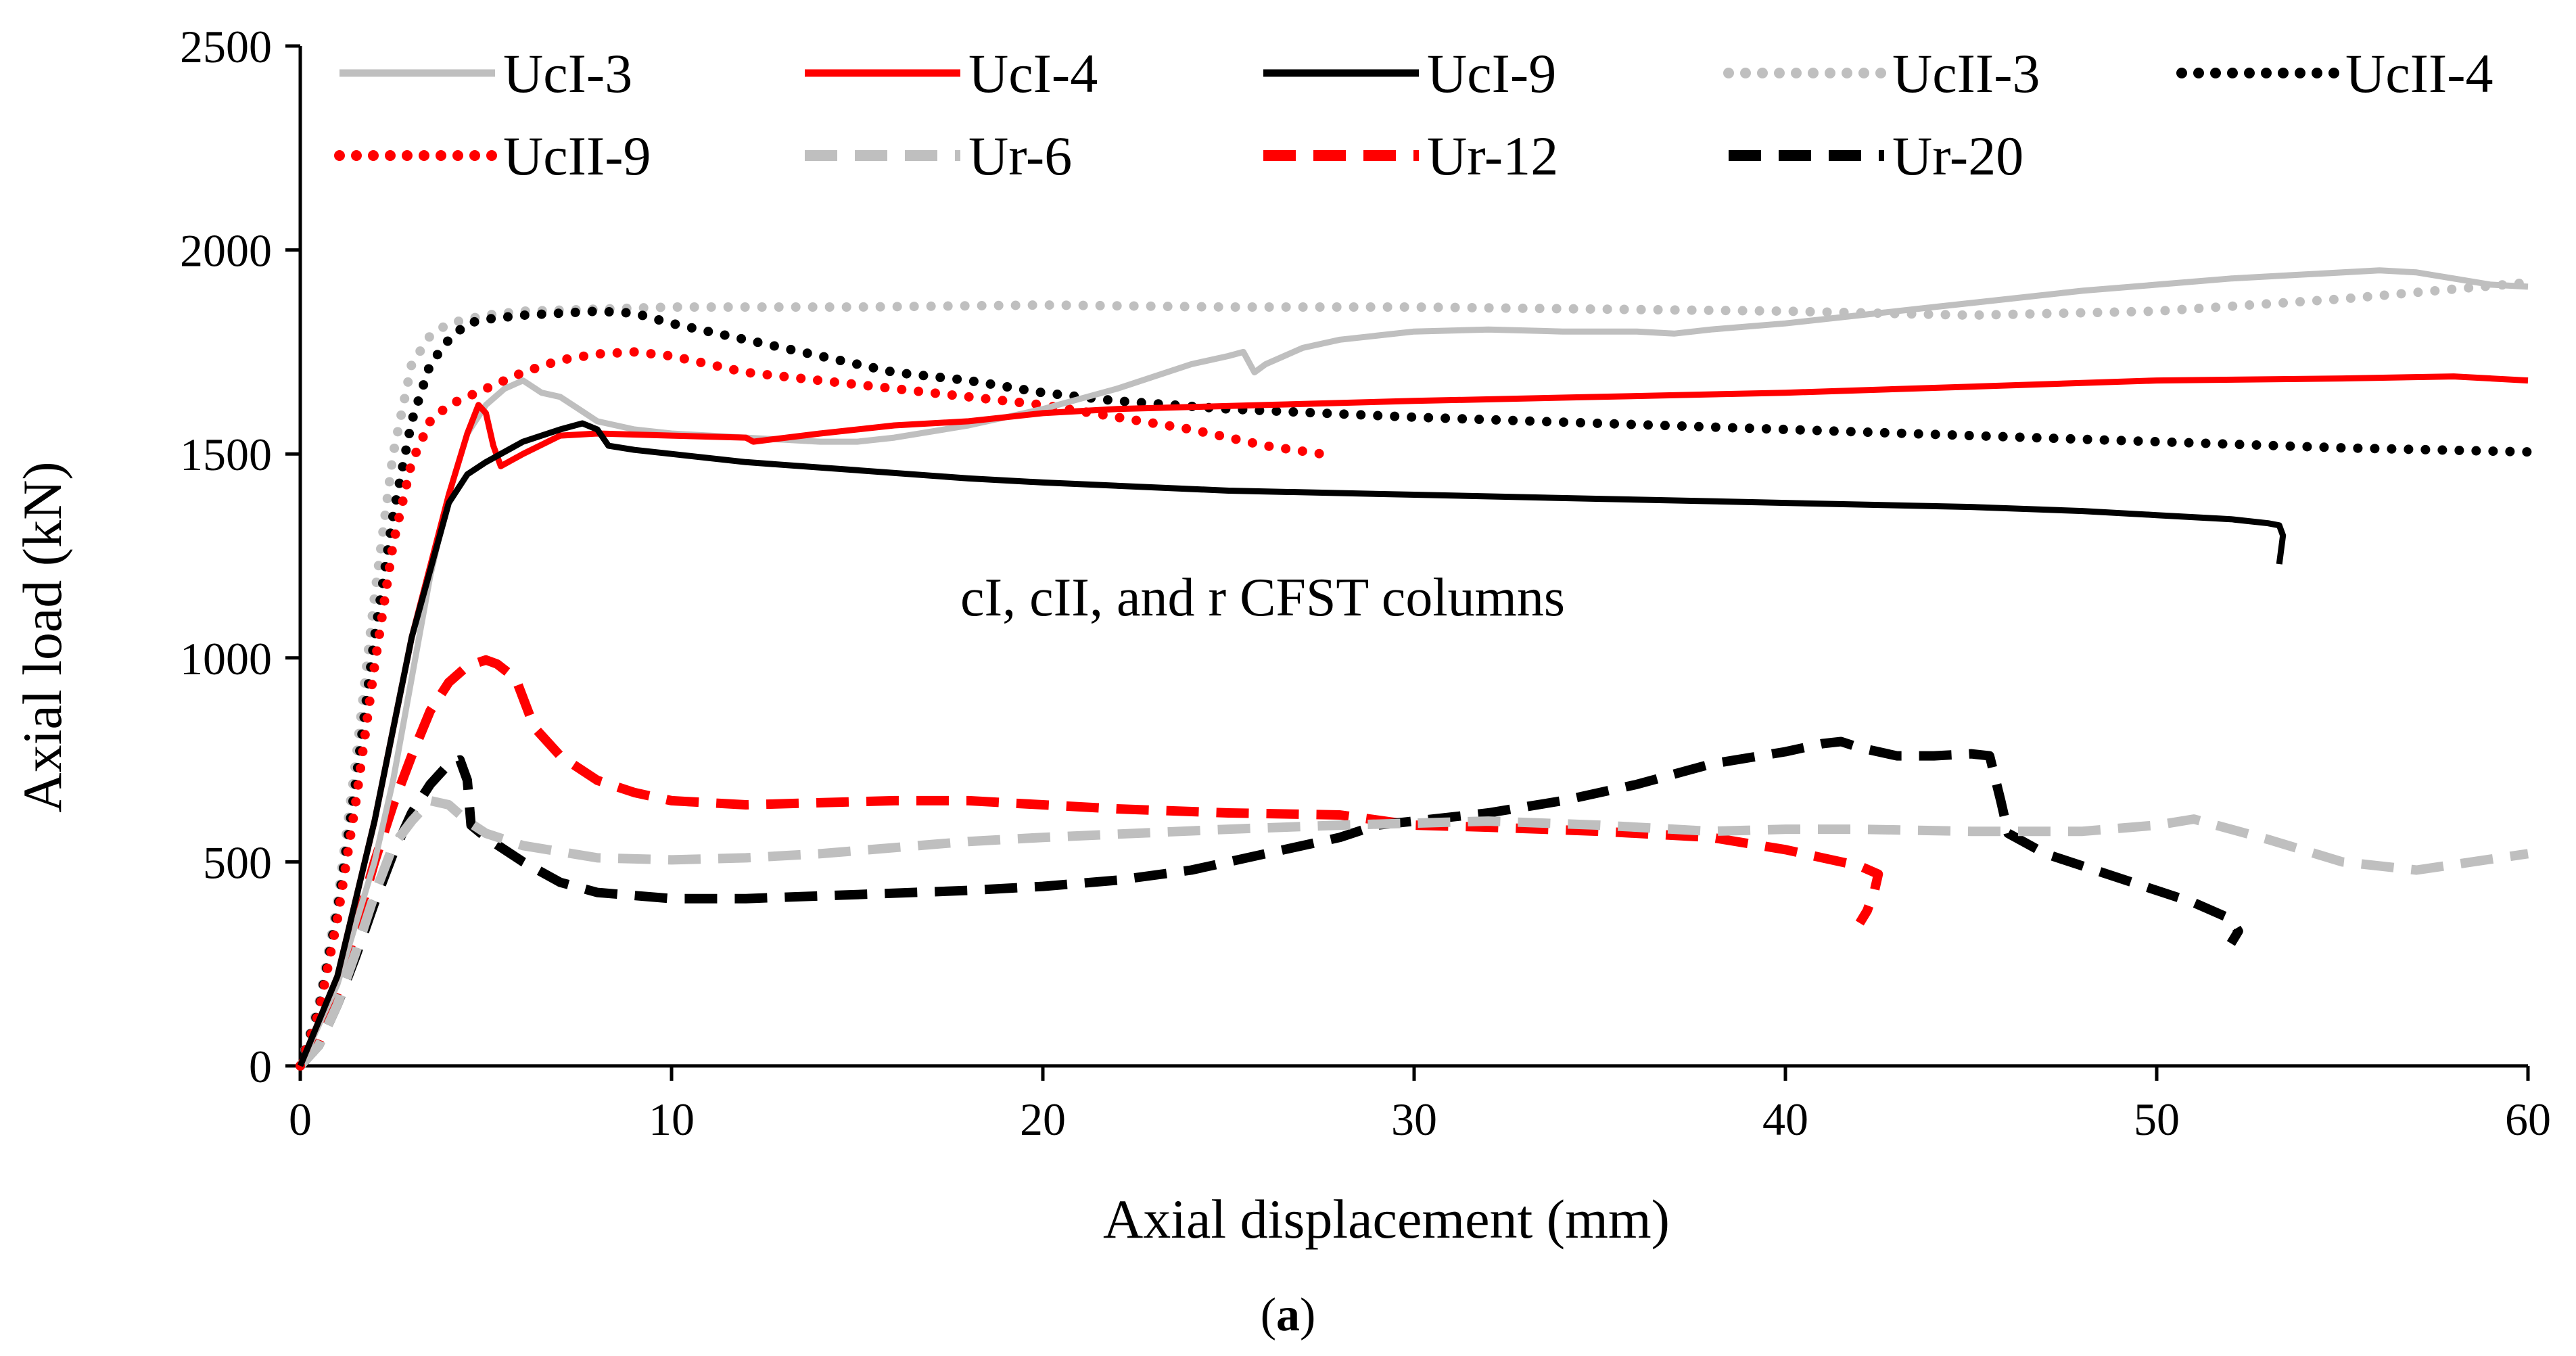 Image resolution: width=2576 pixels, height=1356 pixels. I want to click on y-axis-title: Axial load (kN), so click(42, 636).